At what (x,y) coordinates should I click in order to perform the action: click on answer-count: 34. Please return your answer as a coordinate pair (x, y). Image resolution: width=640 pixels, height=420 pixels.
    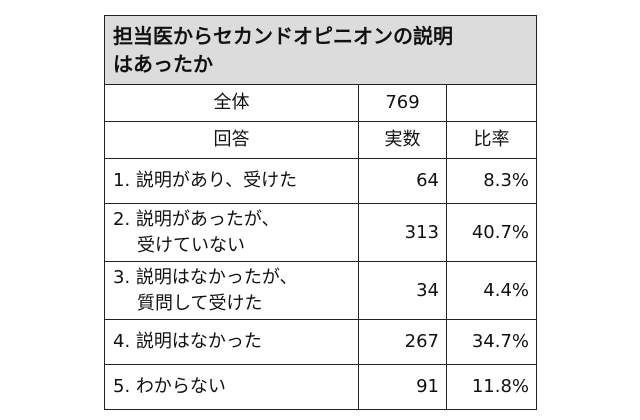
    Looking at the image, I should click on (402, 290).